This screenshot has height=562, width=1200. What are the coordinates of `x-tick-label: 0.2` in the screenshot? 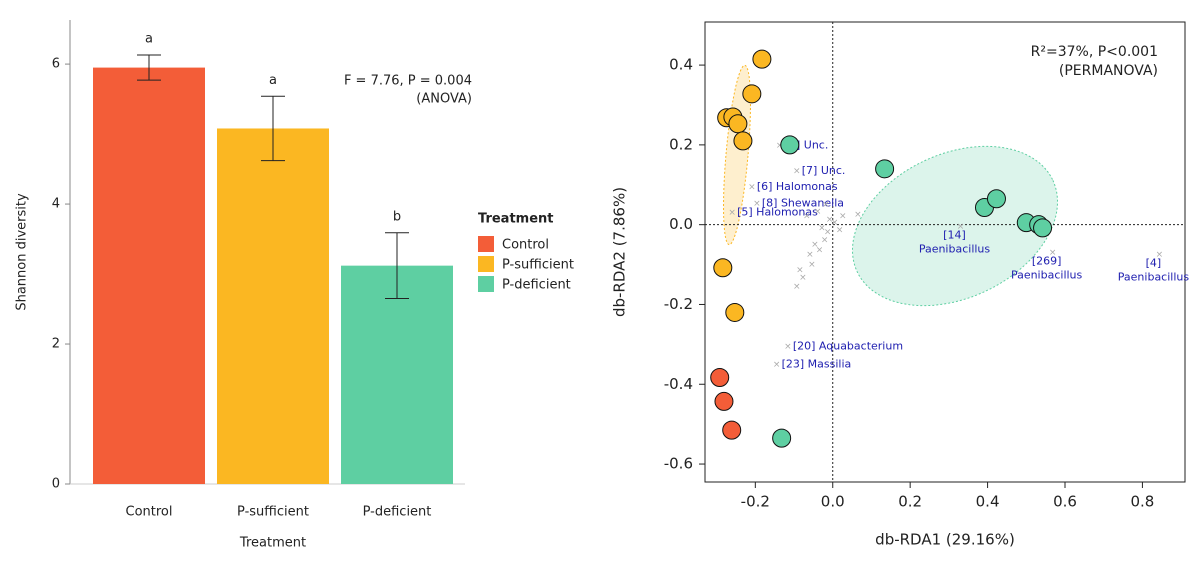 It's located at (910, 502).